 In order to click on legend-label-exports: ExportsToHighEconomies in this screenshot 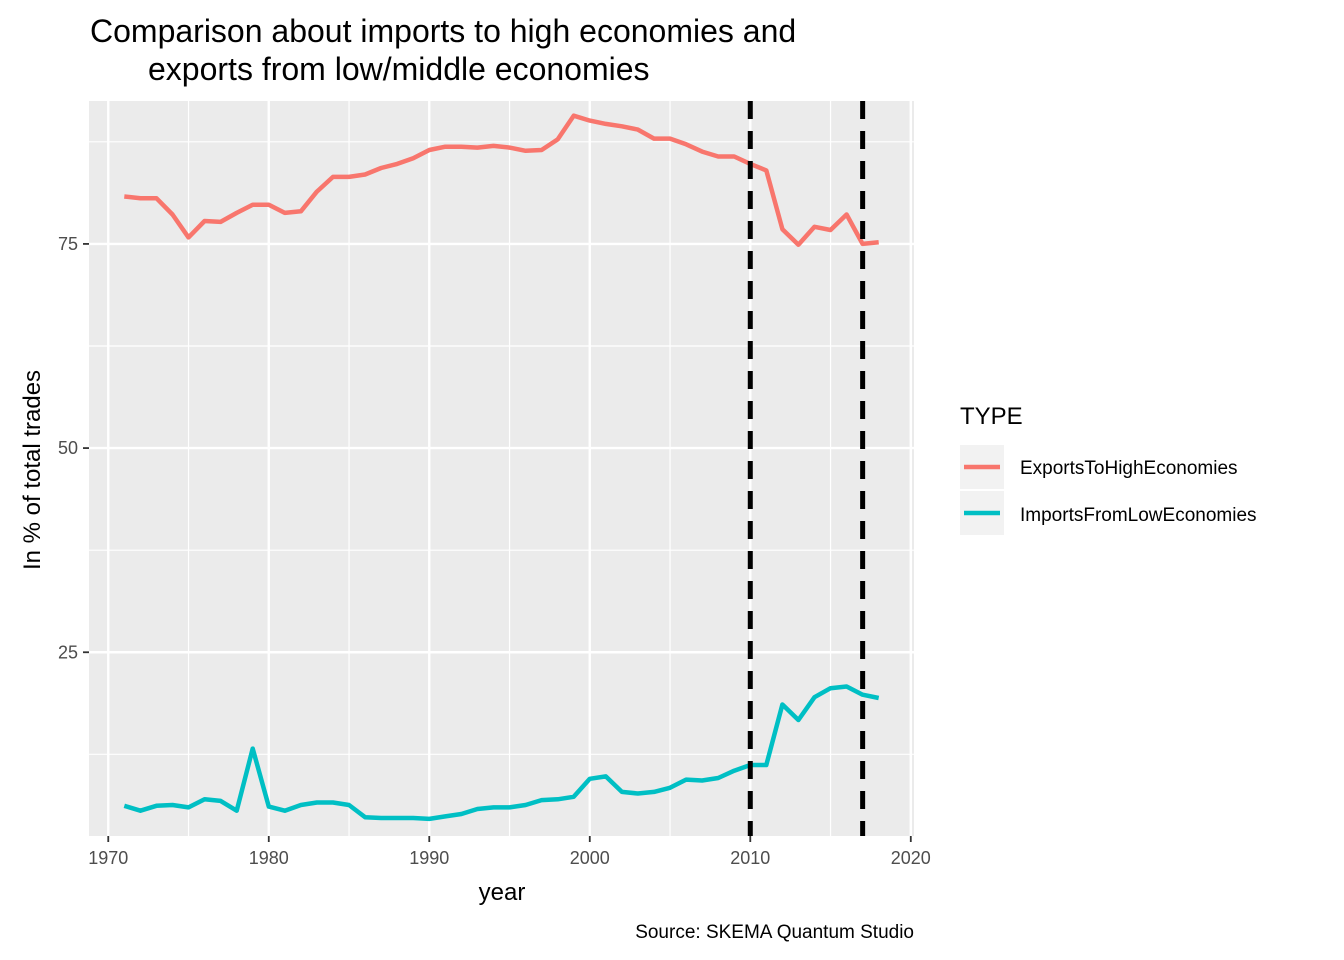, I will do `click(1129, 468)`.